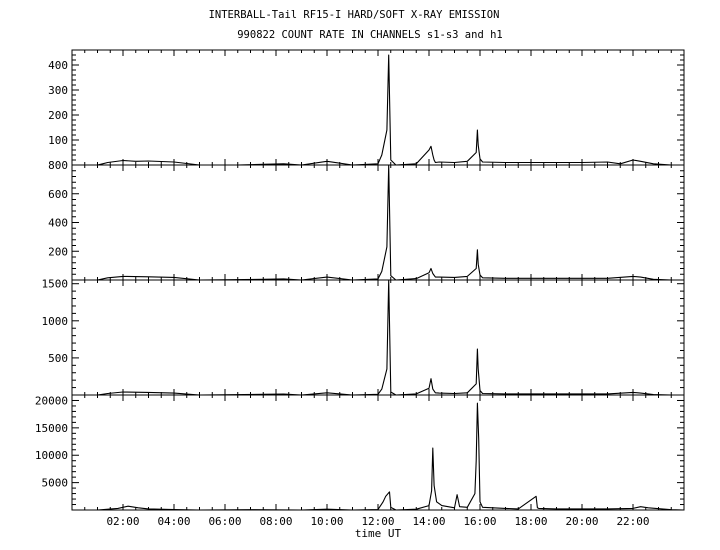 This screenshot has width=720, height=550. I want to click on y-tick-label-s3: 1000, so click(55, 321).